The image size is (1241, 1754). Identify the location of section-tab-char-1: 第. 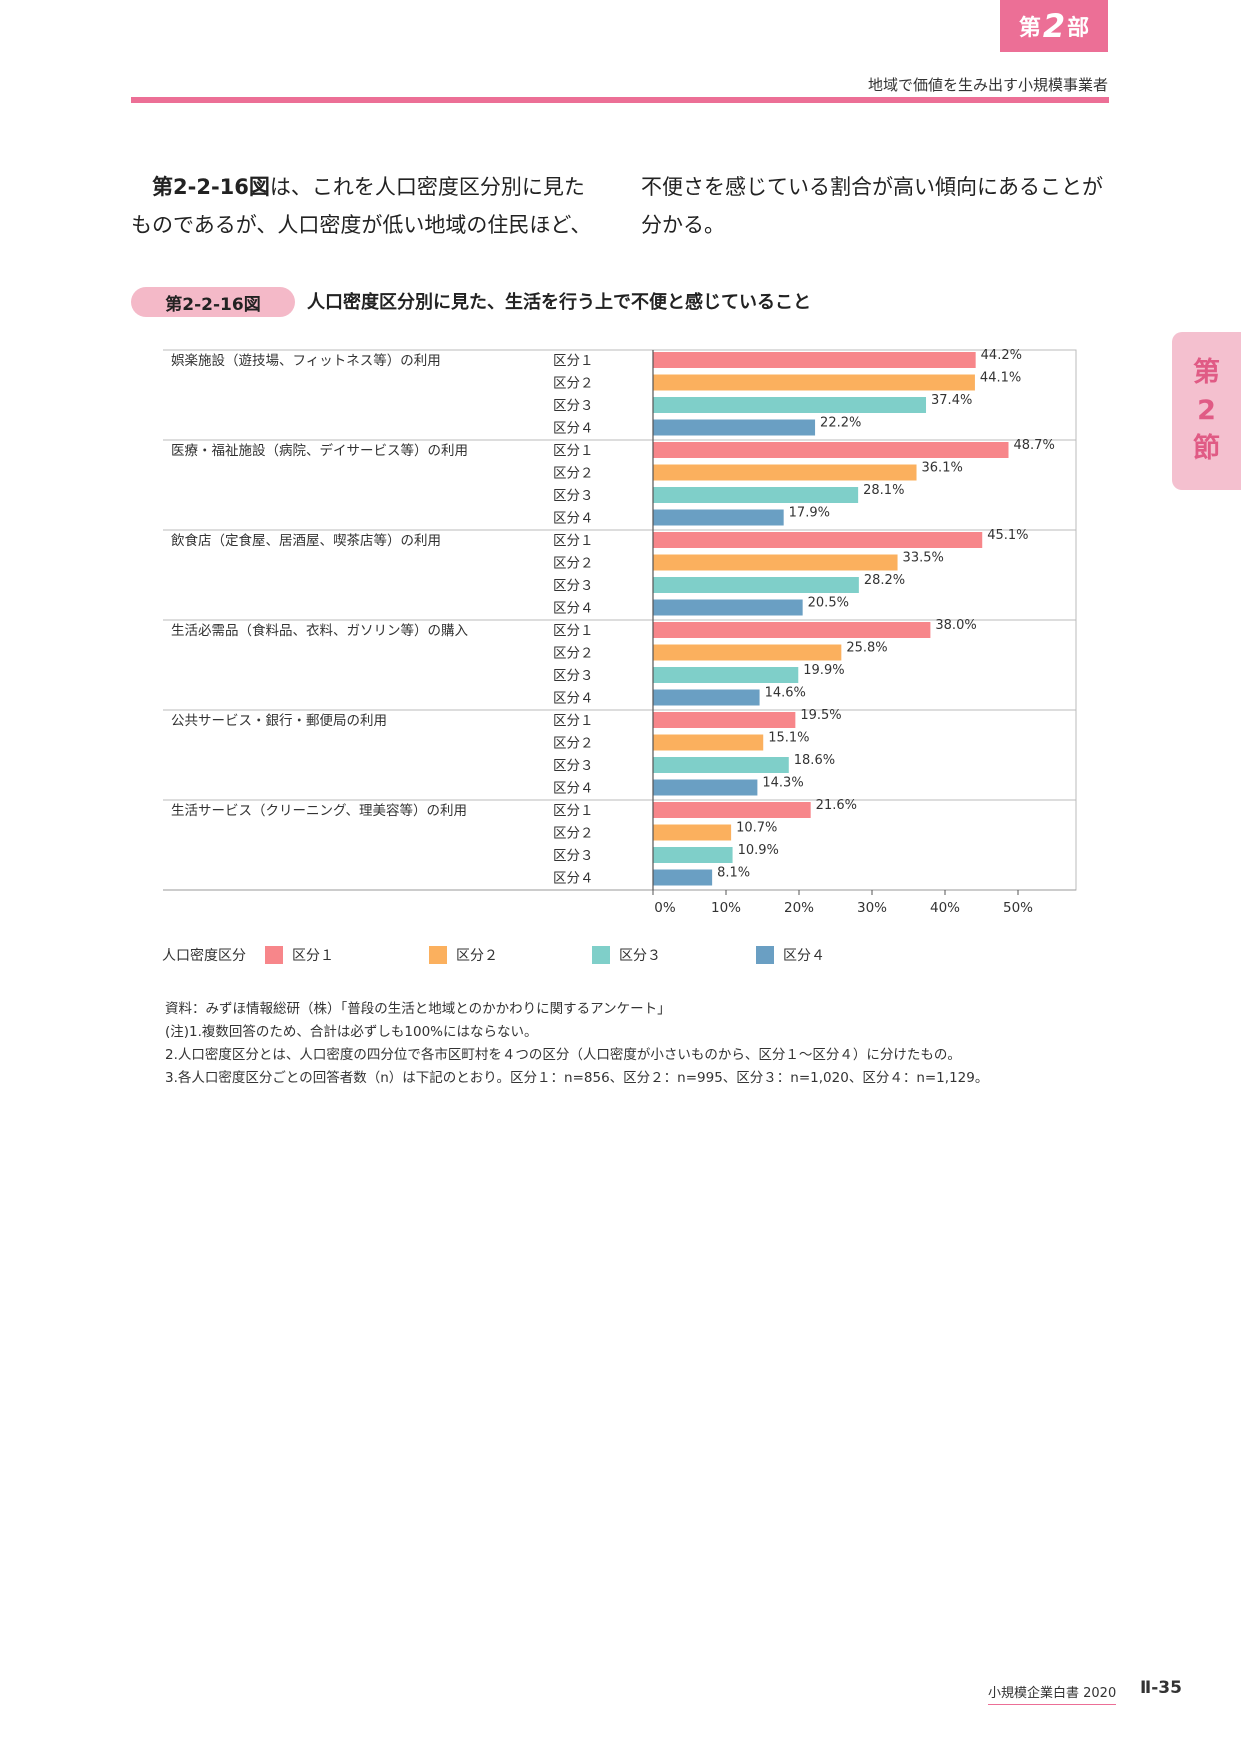
(1206, 372).